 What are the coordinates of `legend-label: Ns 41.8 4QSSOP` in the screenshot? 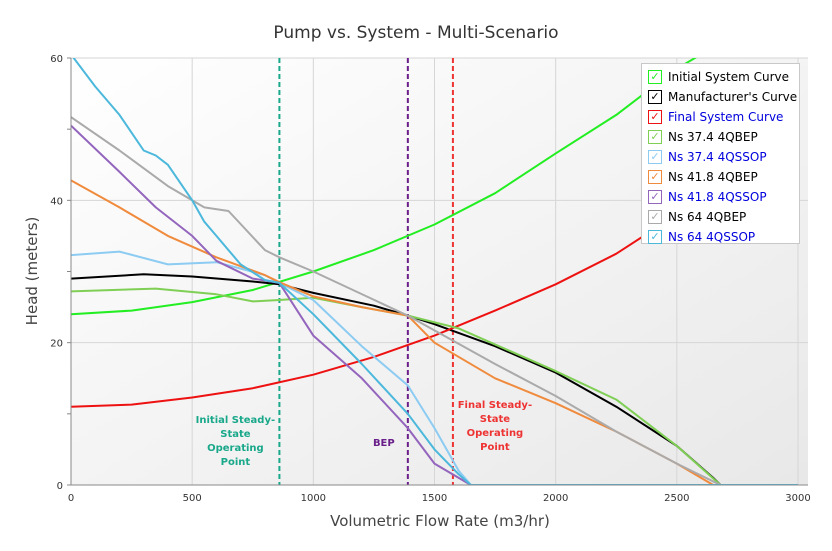 It's located at (717, 197).